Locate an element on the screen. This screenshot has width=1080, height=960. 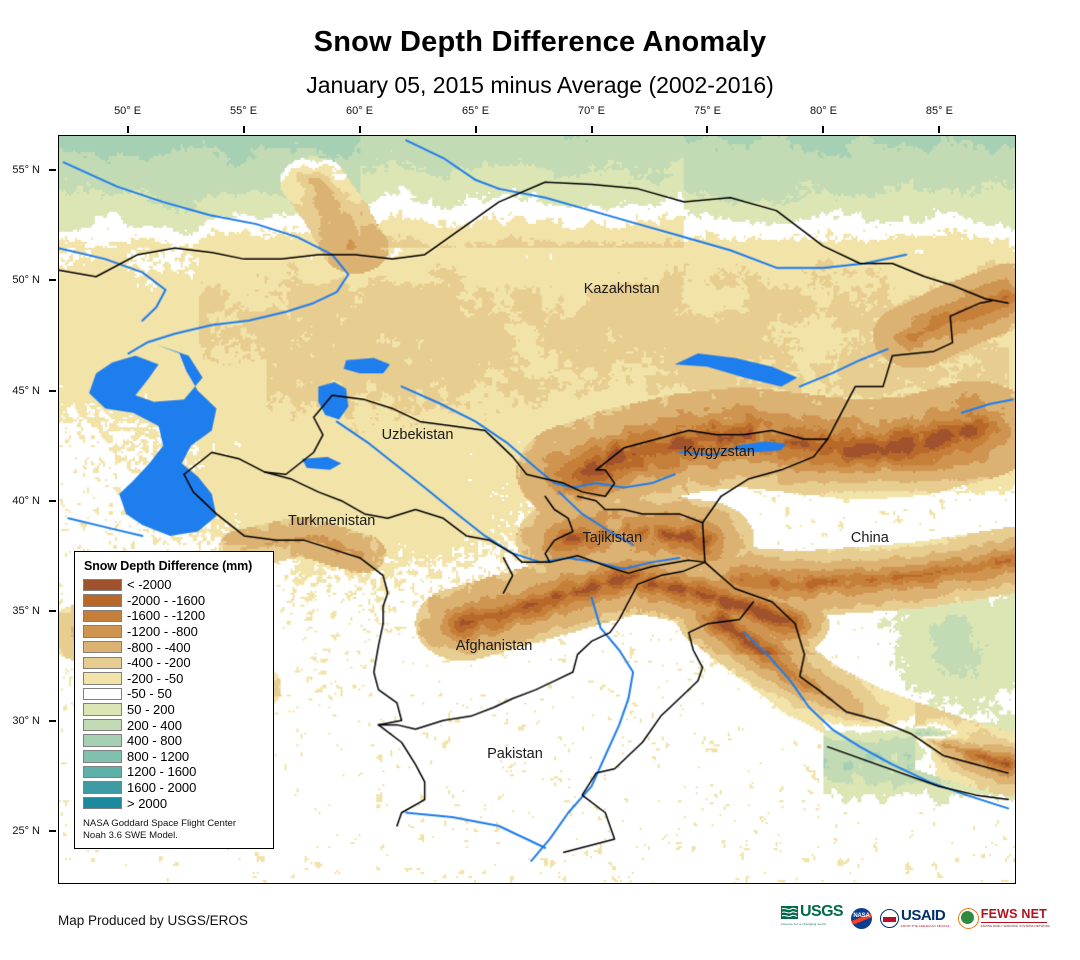
legend-row: 400 - 800 is located at coordinates (174, 741).